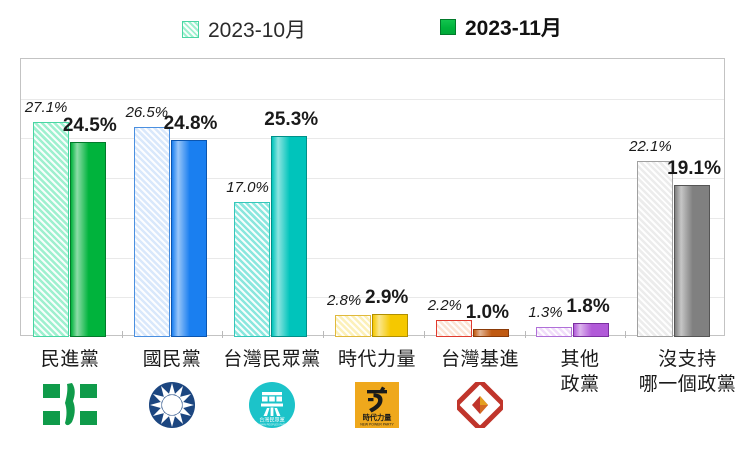  I want to click on legend-item-nov: 2023-11月, so click(501, 27).